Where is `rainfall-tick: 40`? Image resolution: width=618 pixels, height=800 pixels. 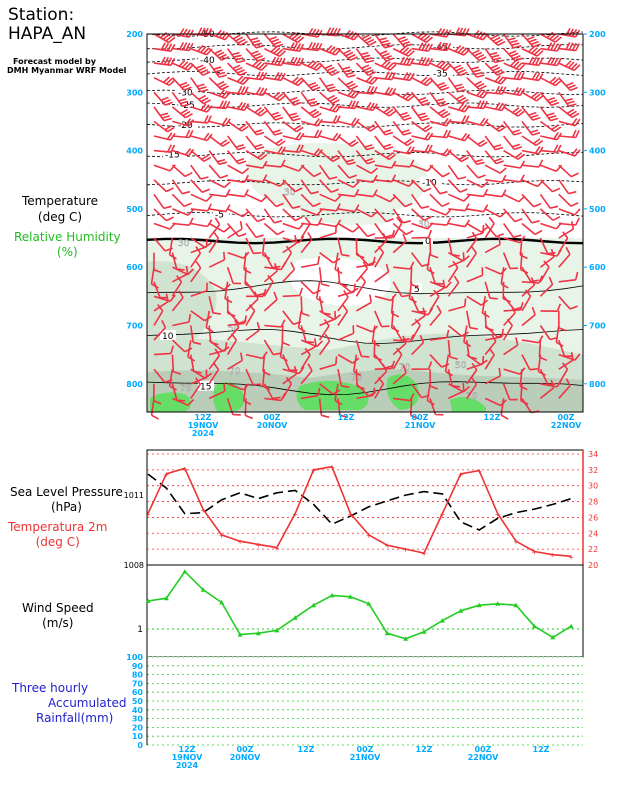
rainfall-tick: 40 is located at coordinates (138, 710).